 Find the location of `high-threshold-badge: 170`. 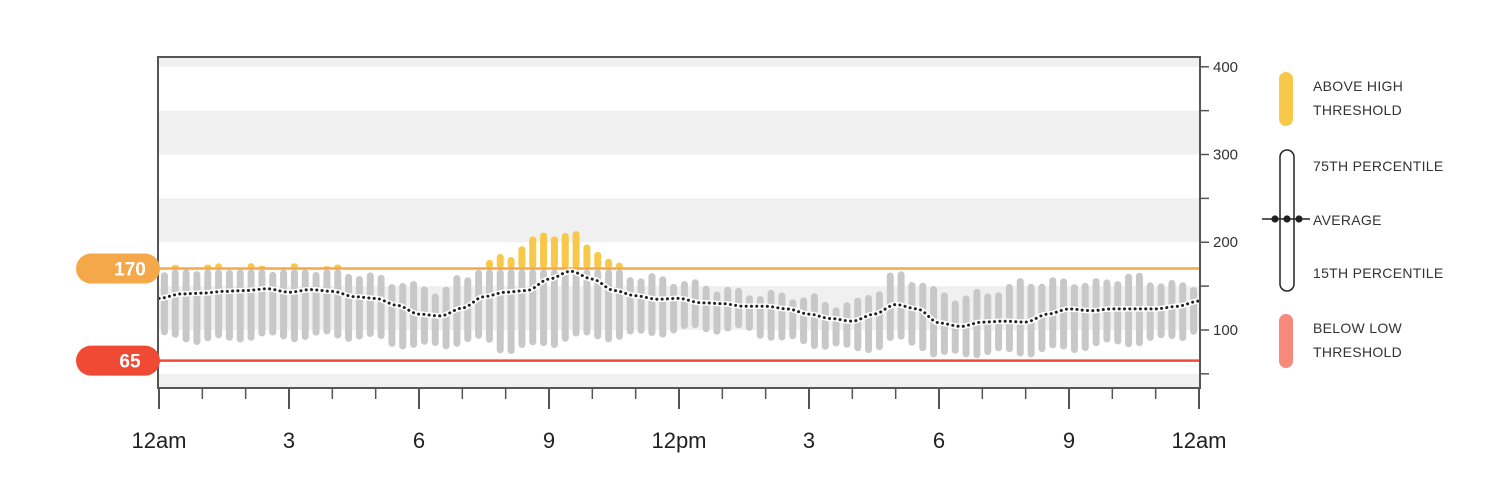

high-threshold-badge: 170 is located at coordinates (118, 268).